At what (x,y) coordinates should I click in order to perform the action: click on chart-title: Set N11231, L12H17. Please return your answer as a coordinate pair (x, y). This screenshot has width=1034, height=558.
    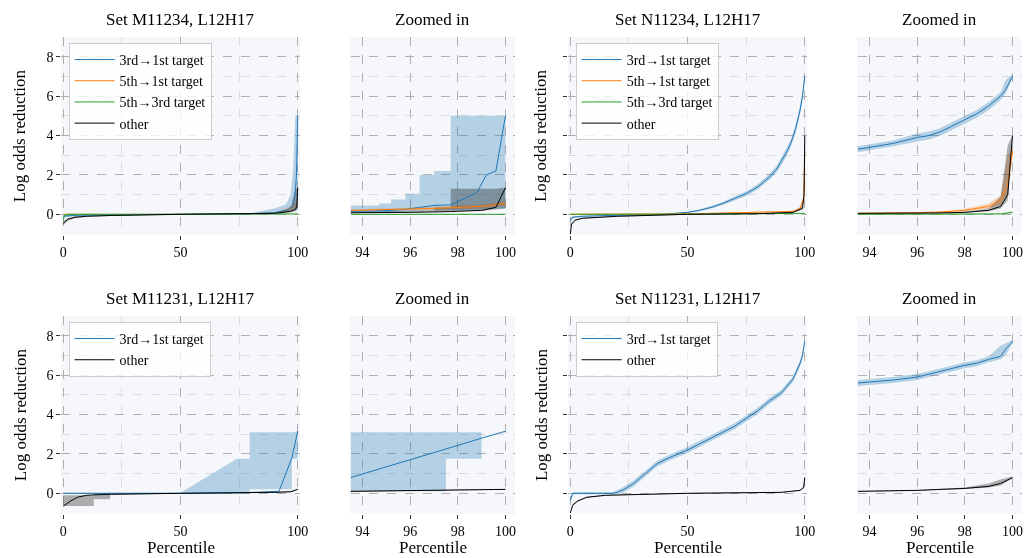
    Looking at the image, I should click on (688, 298).